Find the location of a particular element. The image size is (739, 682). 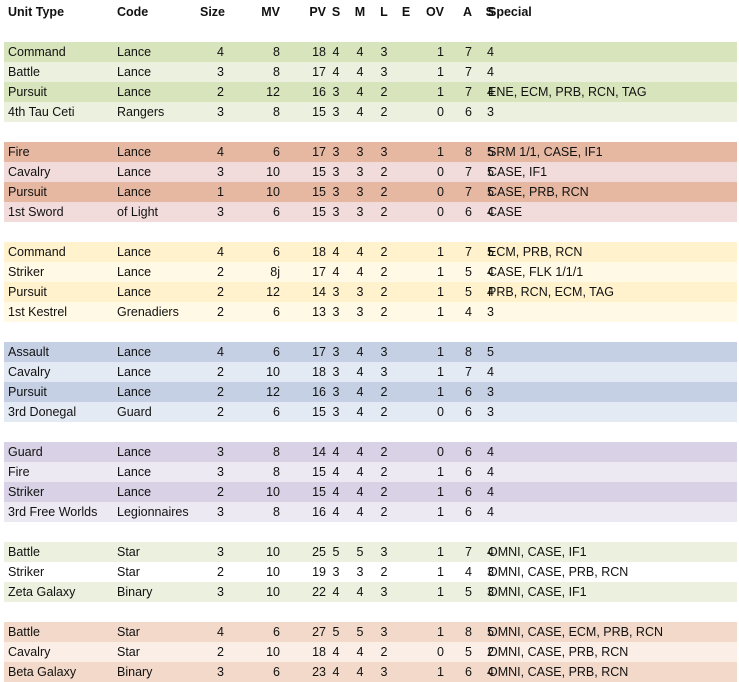

cell-code: Grenadiers is located at coordinates (148, 312).